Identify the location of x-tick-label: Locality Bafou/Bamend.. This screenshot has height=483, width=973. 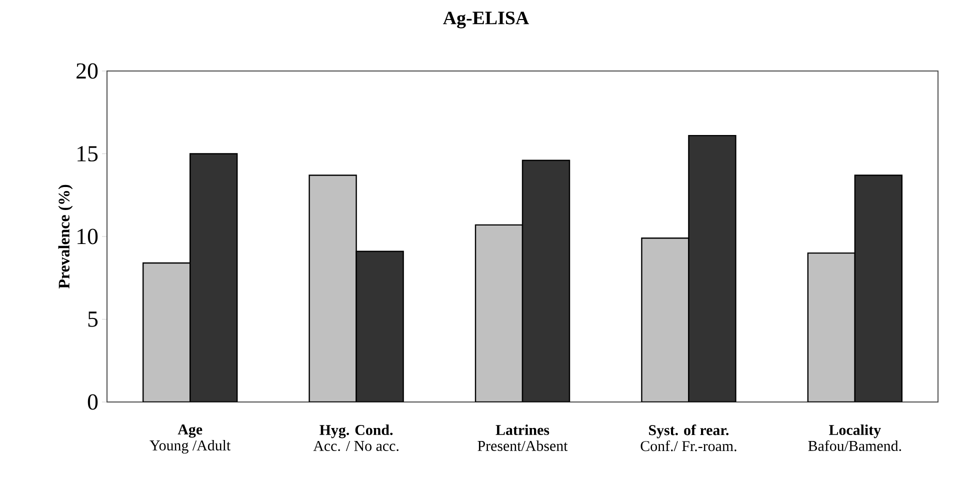
(855, 438).